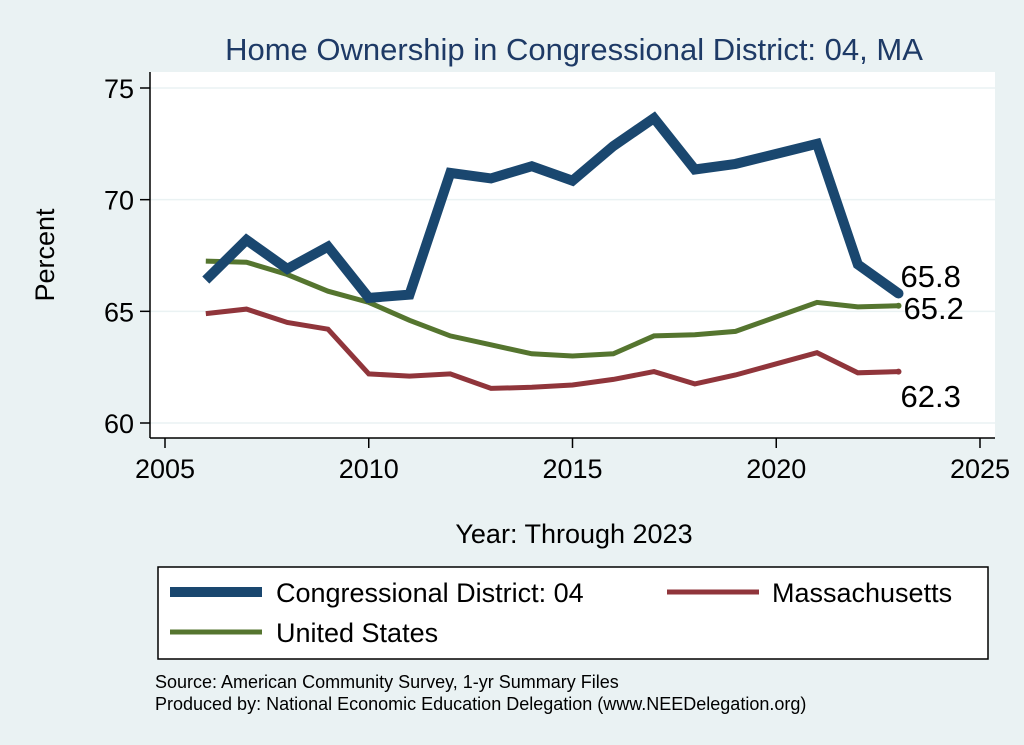 This screenshot has width=1024, height=745. What do you see at coordinates (934, 308) in the screenshot?
I see `end-label-2: 65.2` at bounding box center [934, 308].